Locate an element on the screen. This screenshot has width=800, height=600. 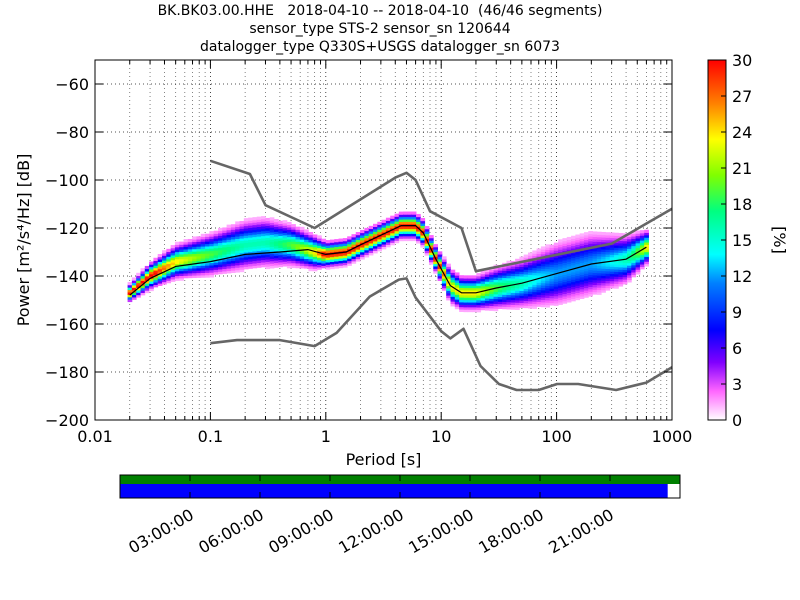
colorbar-tick-label: 9 is located at coordinates (737, 312).